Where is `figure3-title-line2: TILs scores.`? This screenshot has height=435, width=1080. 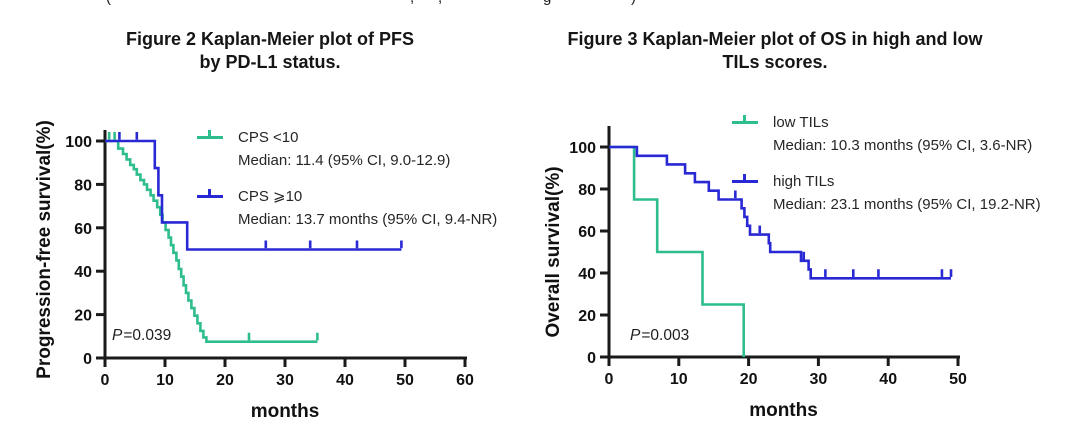 figure3-title-line2: TILs scores. is located at coordinates (775, 62).